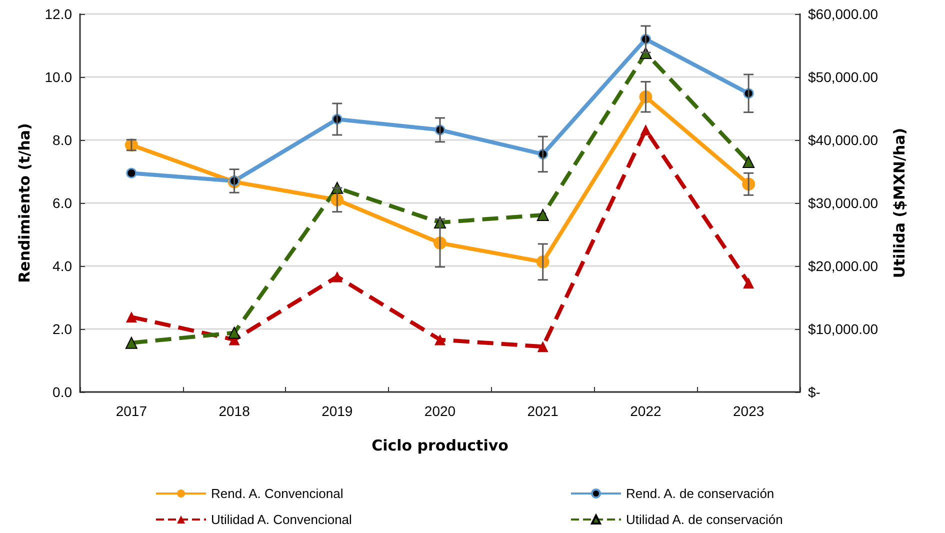 The width and height of the screenshot is (945, 533). I want to click on x-axis-title: Ciclo productivo, so click(440, 445).